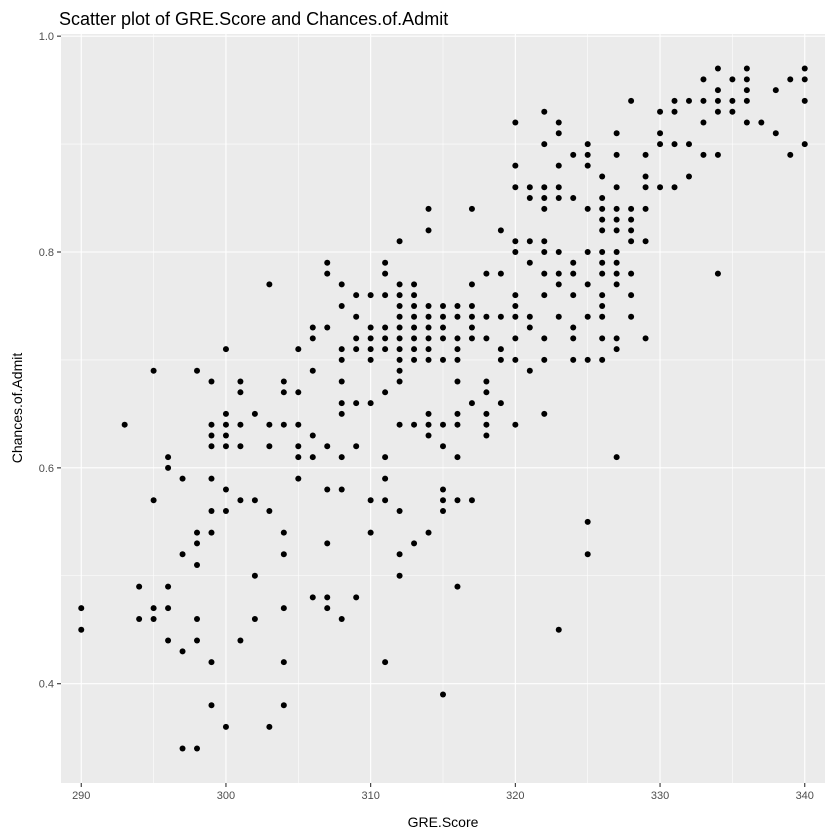  What do you see at coordinates (443, 792) in the screenshot?
I see `x-axis: 290 300 310 320 330 340` at bounding box center [443, 792].